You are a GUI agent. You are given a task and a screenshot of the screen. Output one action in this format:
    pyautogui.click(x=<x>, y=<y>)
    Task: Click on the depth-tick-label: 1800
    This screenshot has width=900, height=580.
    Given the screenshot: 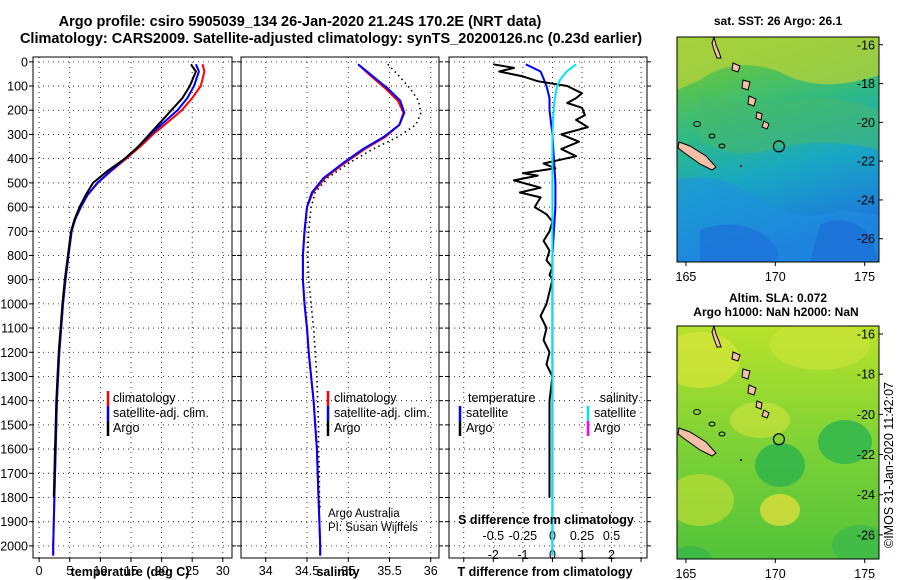 What is the action you would take?
    pyautogui.click(x=14, y=498)
    